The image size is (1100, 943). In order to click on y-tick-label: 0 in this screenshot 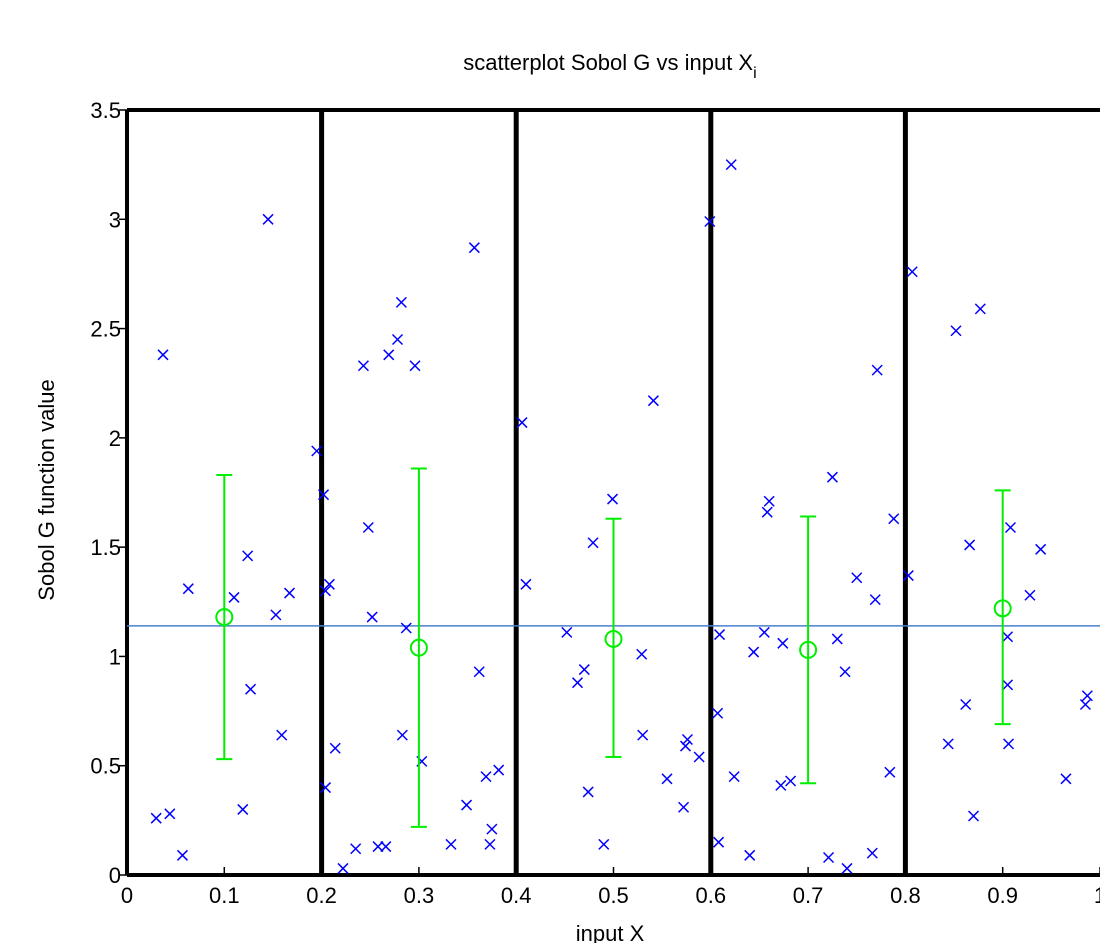, I will do `click(115, 875)`.